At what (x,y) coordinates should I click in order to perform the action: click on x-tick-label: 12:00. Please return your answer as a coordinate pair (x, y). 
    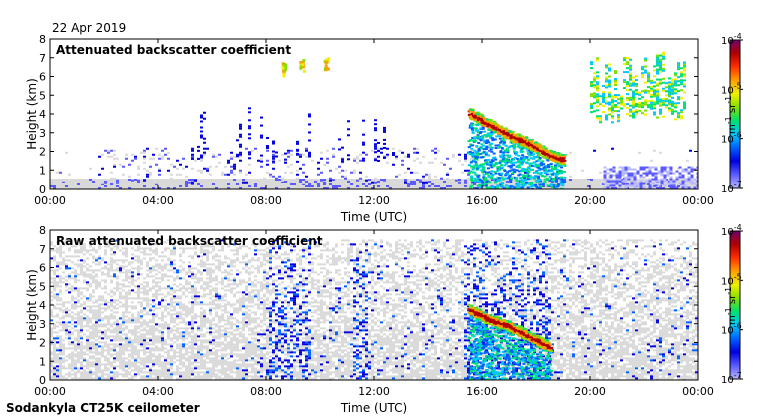
    Looking at the image, I should click on (374, 200).